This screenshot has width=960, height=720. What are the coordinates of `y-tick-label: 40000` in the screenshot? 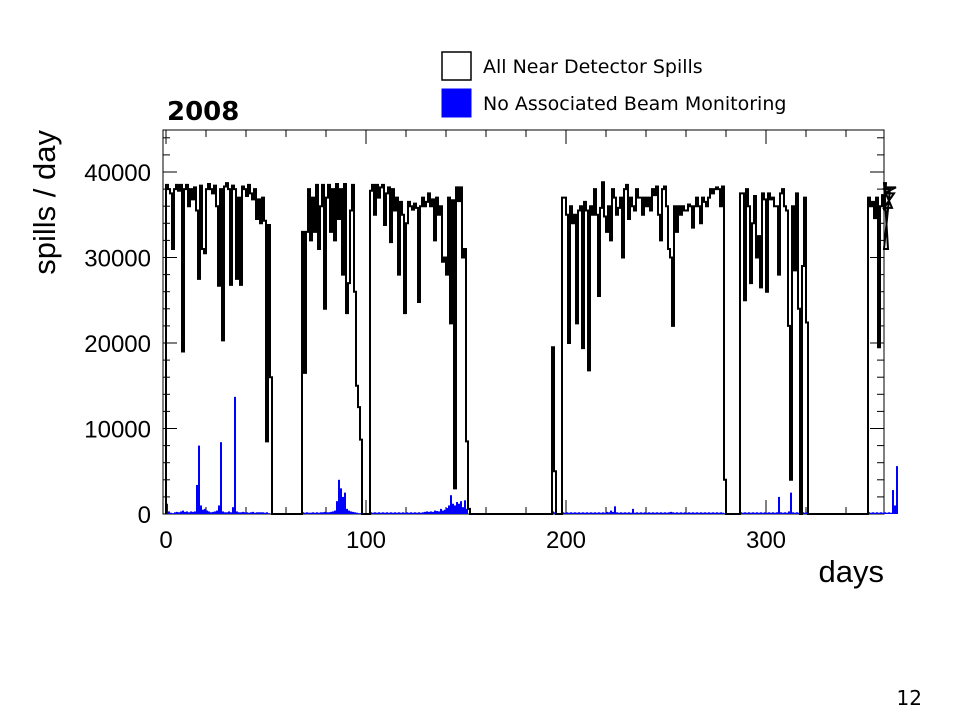 It's located at (117, 173).